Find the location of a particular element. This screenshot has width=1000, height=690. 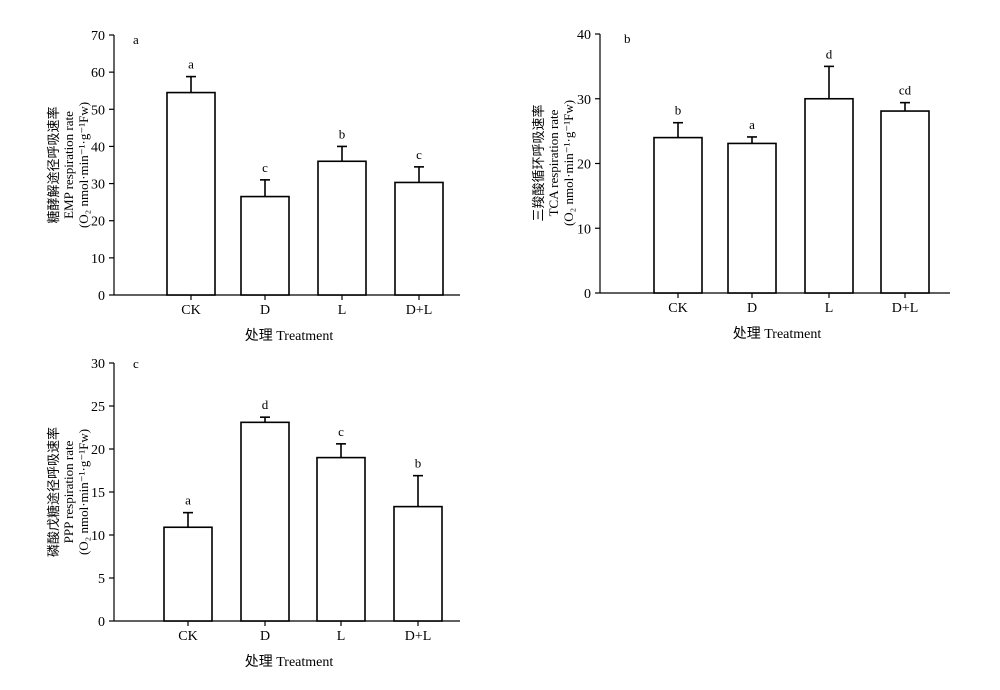

y-axis-title-en: TCA respiration rate is located at coordinates (553, 162).